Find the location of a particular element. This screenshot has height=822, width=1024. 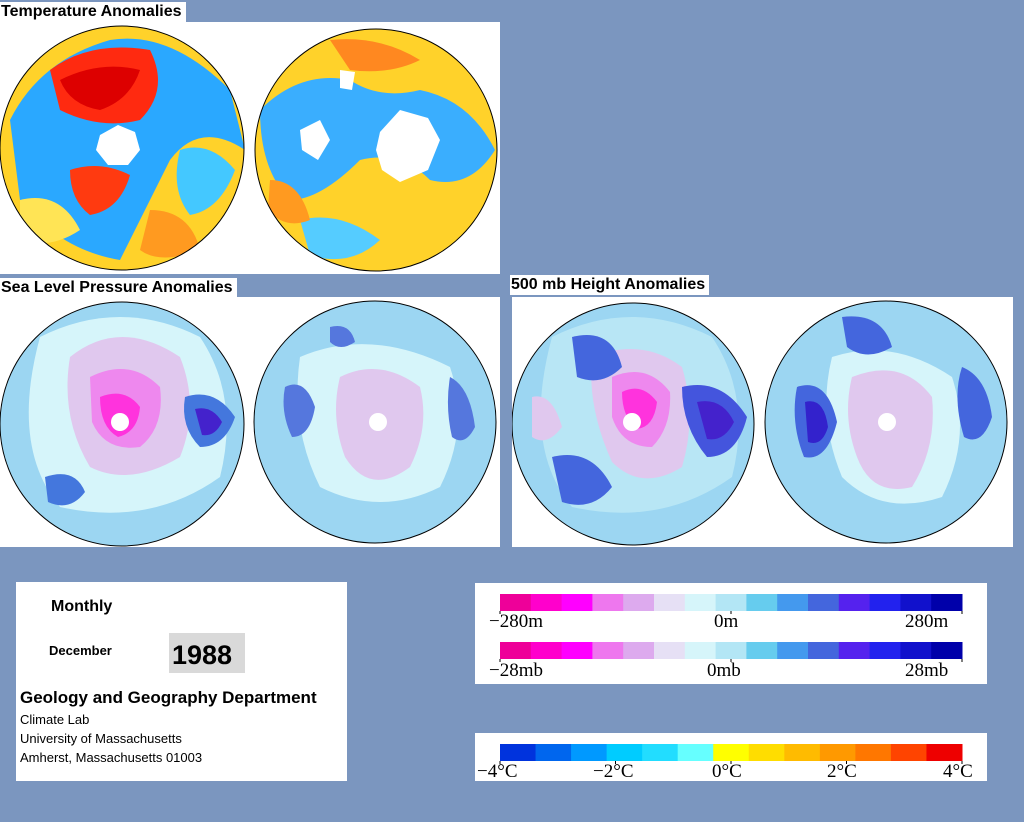

slp-map-north is located at coordinates (122, 424).